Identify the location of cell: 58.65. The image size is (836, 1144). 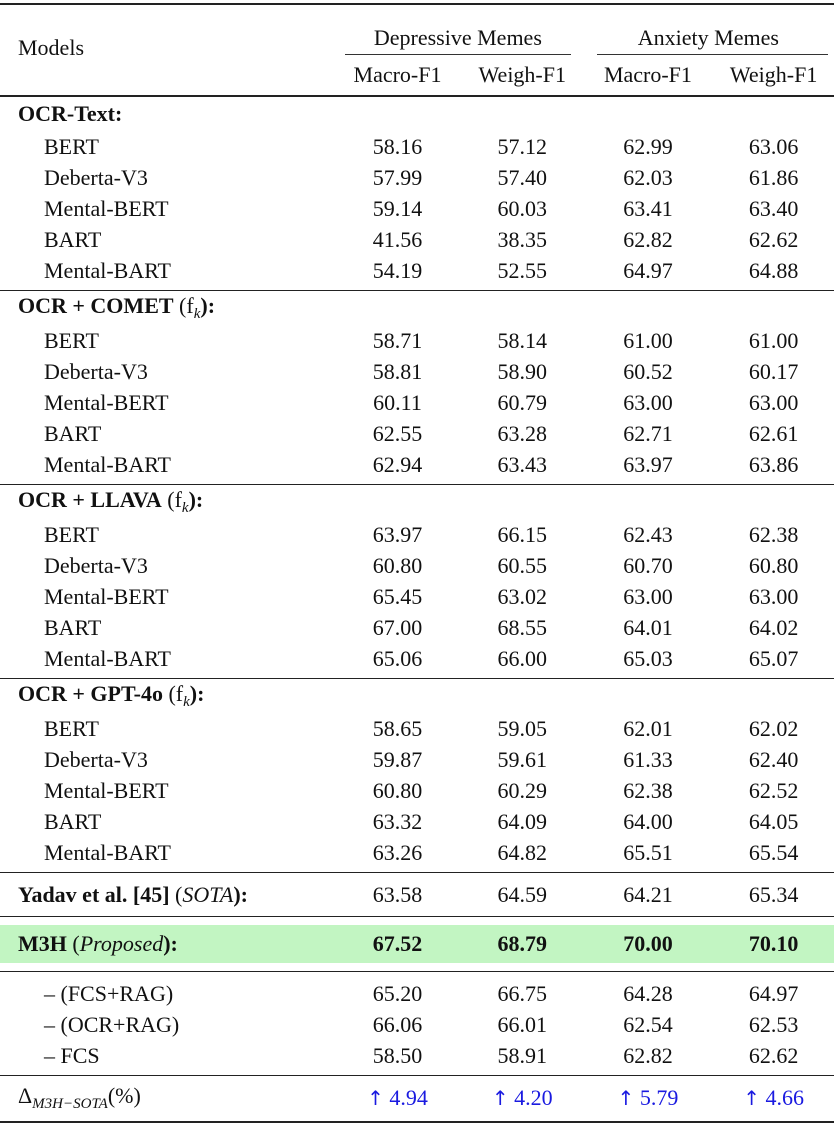
(397, 728).